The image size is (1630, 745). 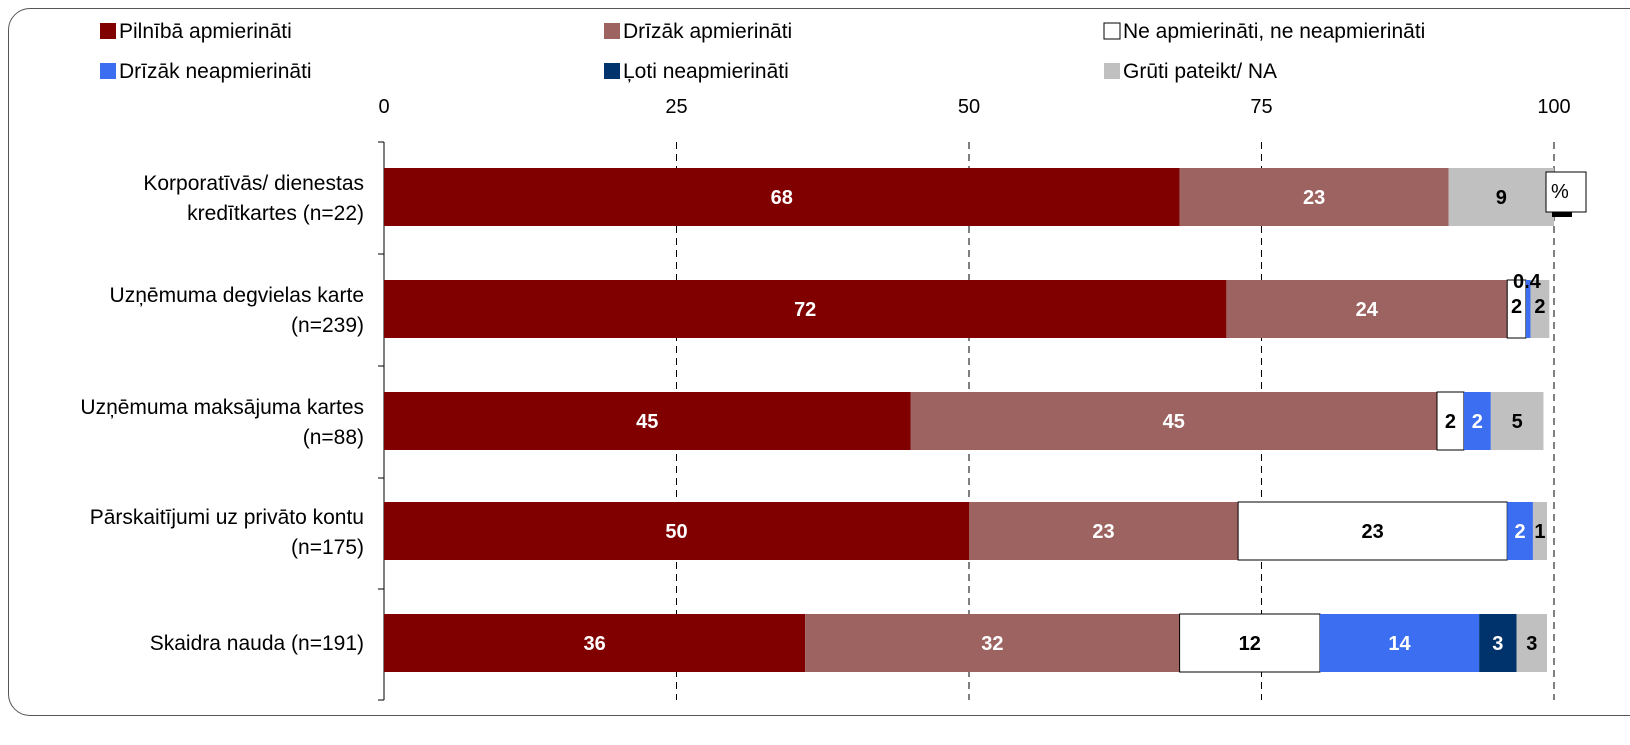 I want to click on legend-label: Drīzāk apmierināti, so click(x=707, y=31).